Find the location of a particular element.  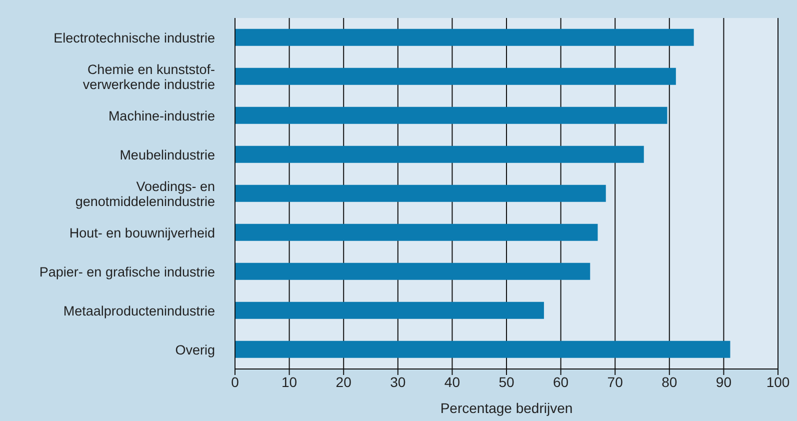

x-tick-label: 0 is located at coordinates (235, 382).